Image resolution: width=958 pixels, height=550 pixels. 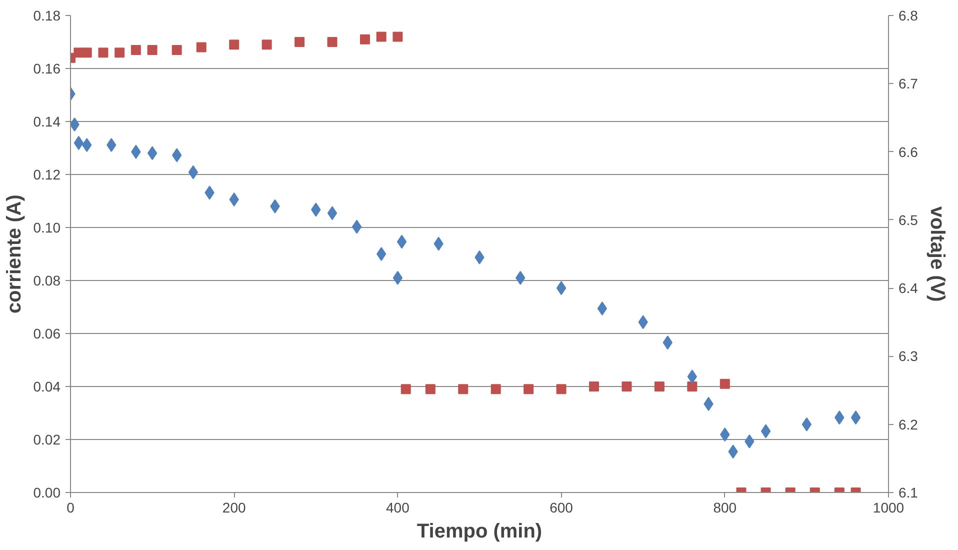 I want to click on y-tick-label: 0.04, so click(x=47, y=386).